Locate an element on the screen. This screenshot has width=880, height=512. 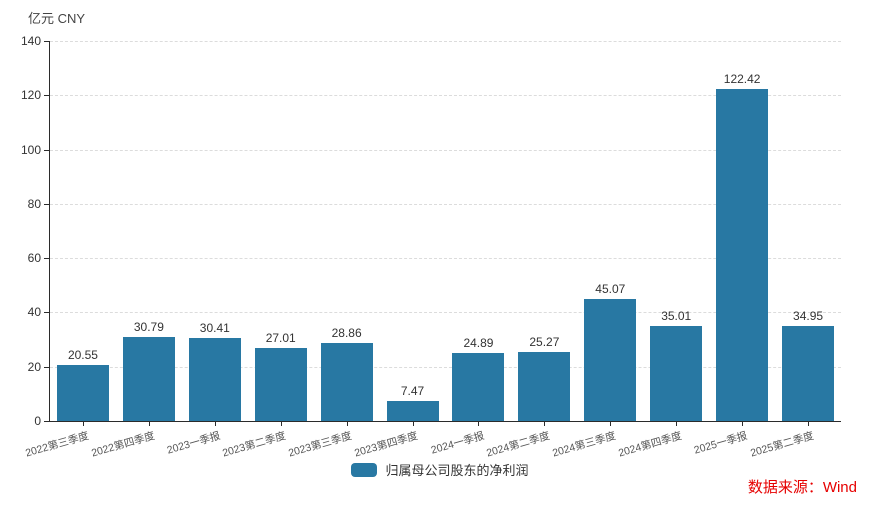
bar-value-label: 25.27 is located at coordinates (544, 342).